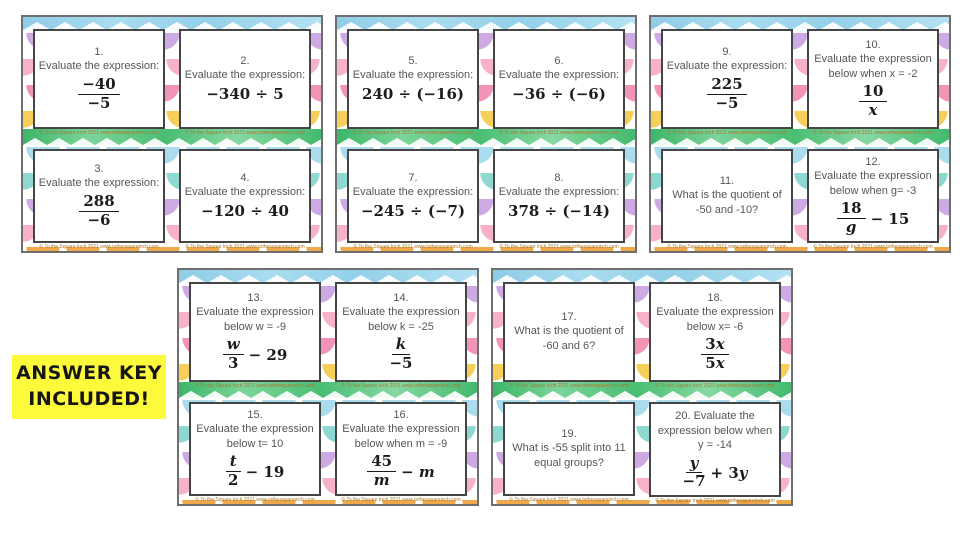 The height and width of the screenshot is (540, 960). I want to click on card-number: 4., so click(245, 177).